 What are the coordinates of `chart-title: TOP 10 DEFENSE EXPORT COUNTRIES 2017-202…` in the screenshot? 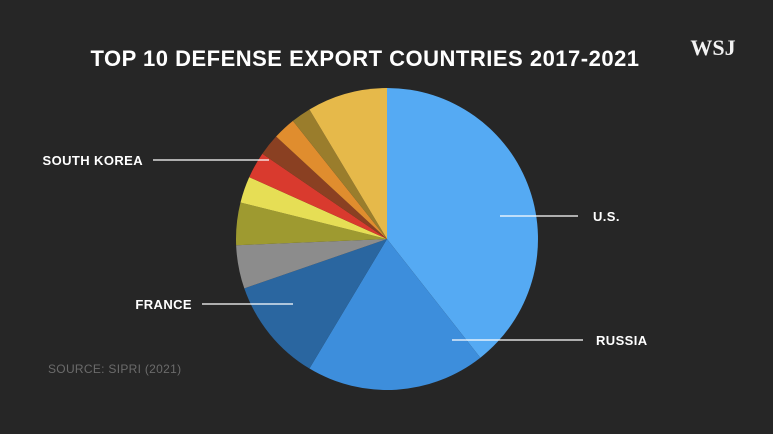 It's located at (364, 58).